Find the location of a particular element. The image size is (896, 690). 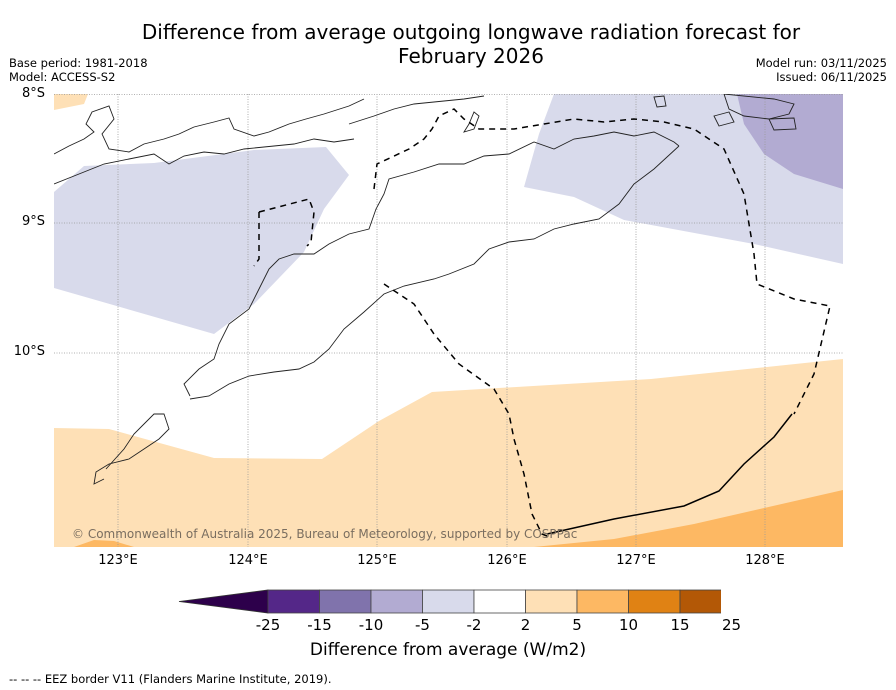

lat-label-8s: 8°S is located at coordinates (33, 93).